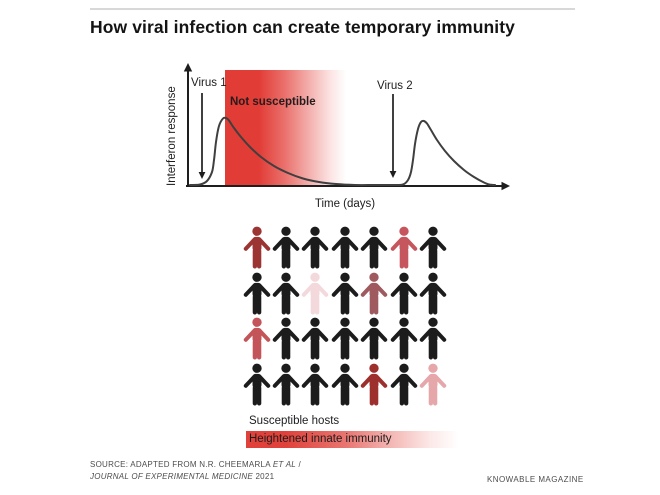 Image resolution: width=660 pixels, height=495 pixels. Describe the element at coordinates (209, 83) in the screenshot. I see `virus1-label: Virus 1` at that location.